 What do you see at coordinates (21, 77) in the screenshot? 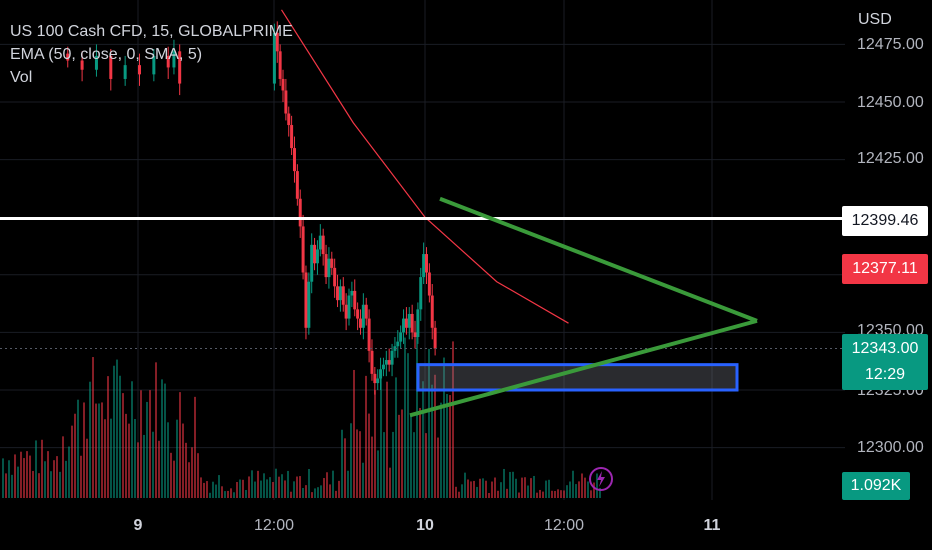
I see `legend-vol: Vol` at bounding box center [21, 77].